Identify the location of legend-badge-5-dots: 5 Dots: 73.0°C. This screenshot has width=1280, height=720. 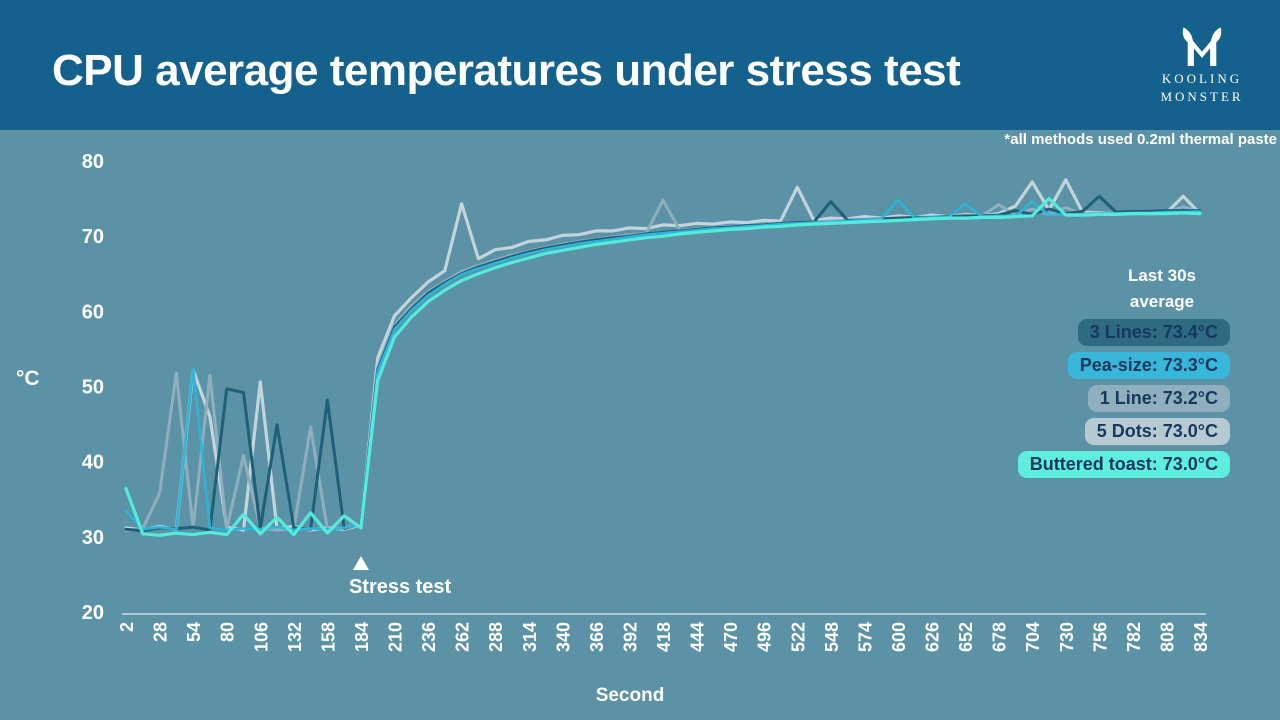
(1157, 431).